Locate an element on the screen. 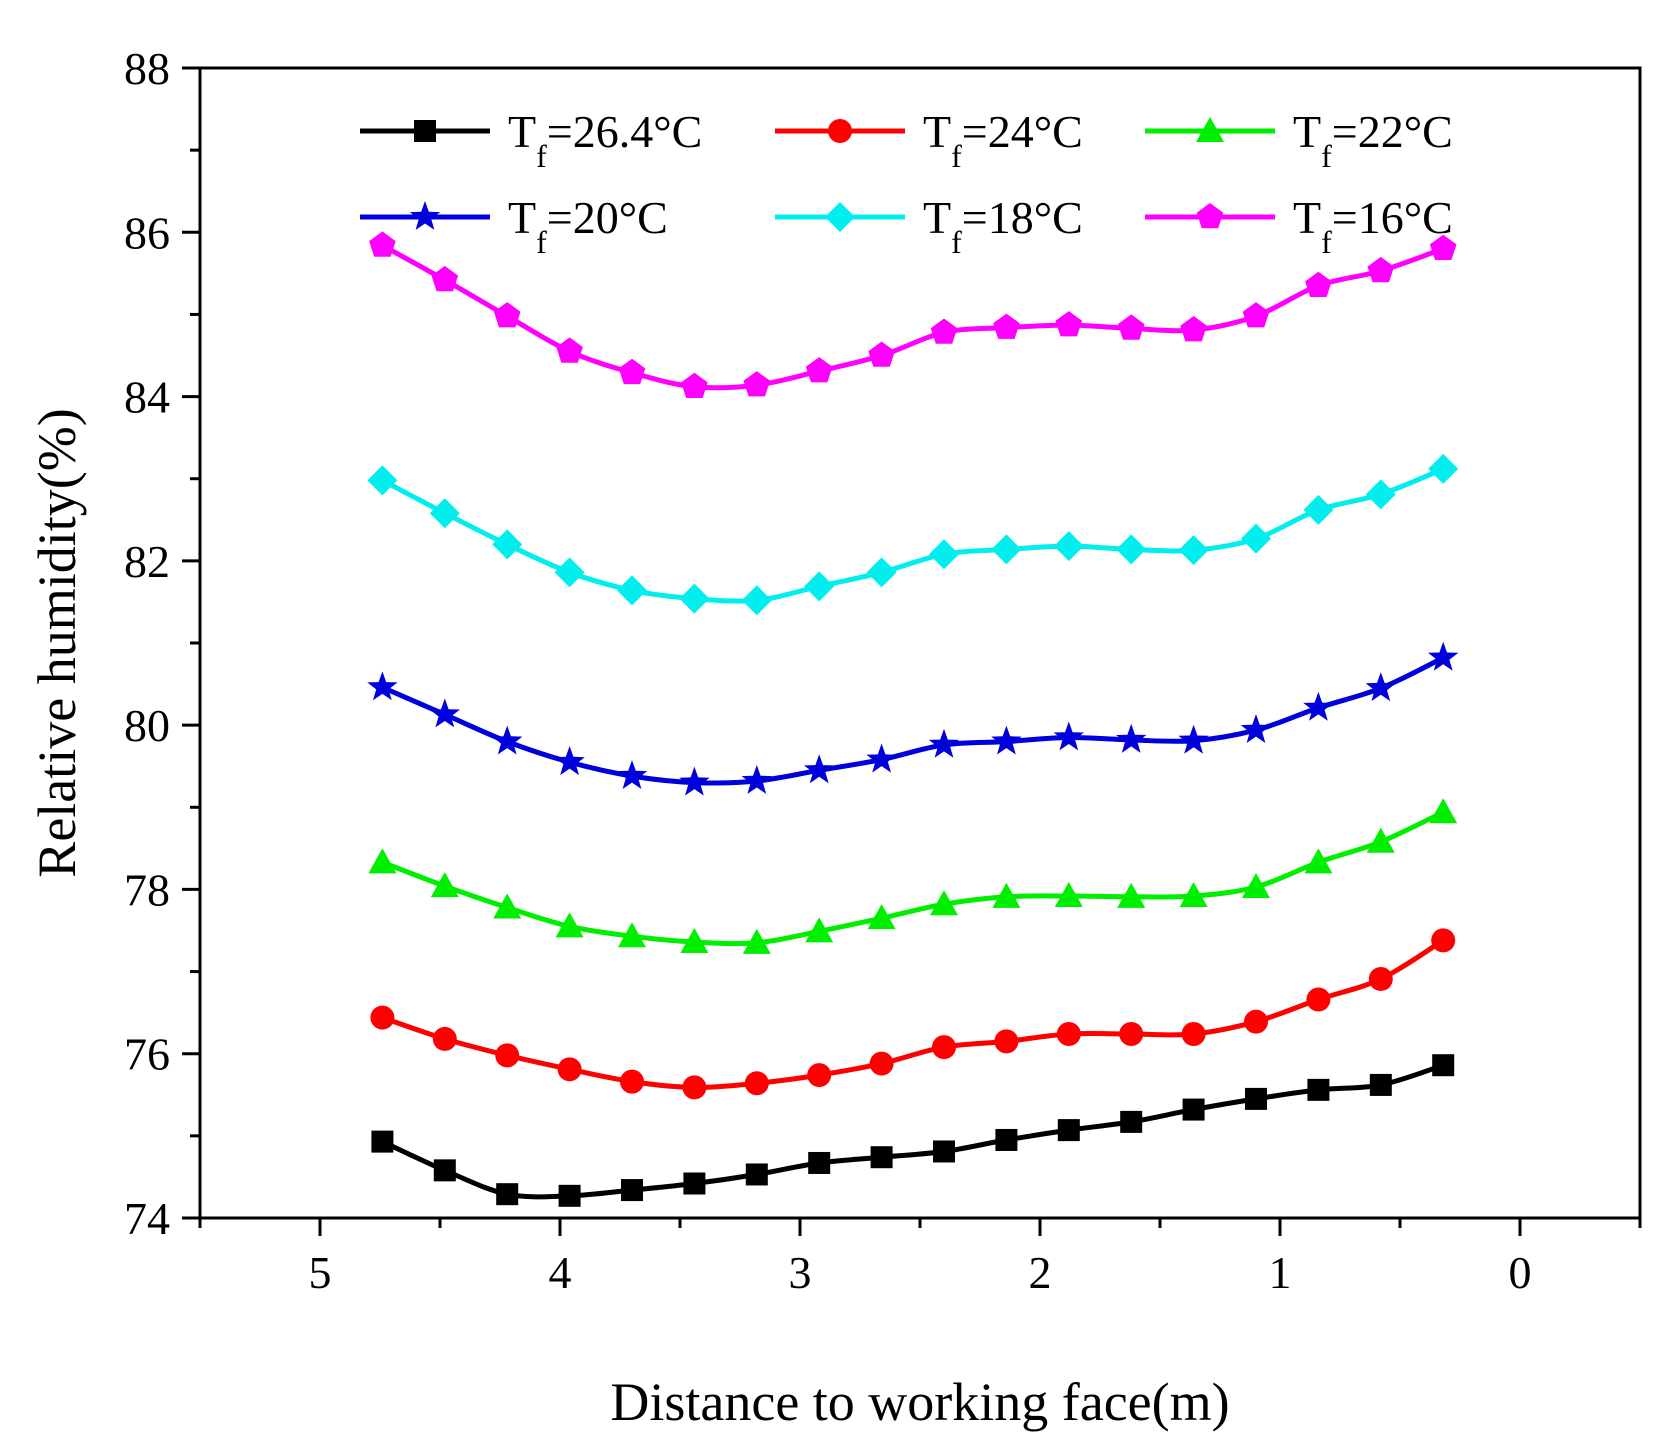 This screenshot has height=1439, width=1654. y-tick-label: 74 is located at coordinates (147, 1218).